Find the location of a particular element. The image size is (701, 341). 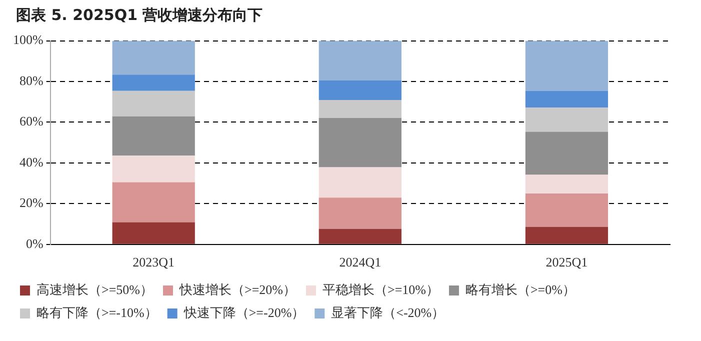

legend-label: 高速增长（>=50%） is located at coordinates (94, 289).